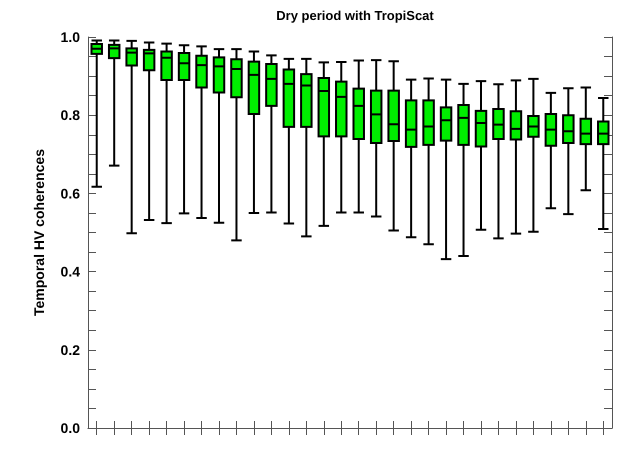 Image resolution: width=629 pixels, height=450 pixels. Describe the element at coordinates (70, 115) in the screenshot. I see `y-tick-label: 0.8` at that location.